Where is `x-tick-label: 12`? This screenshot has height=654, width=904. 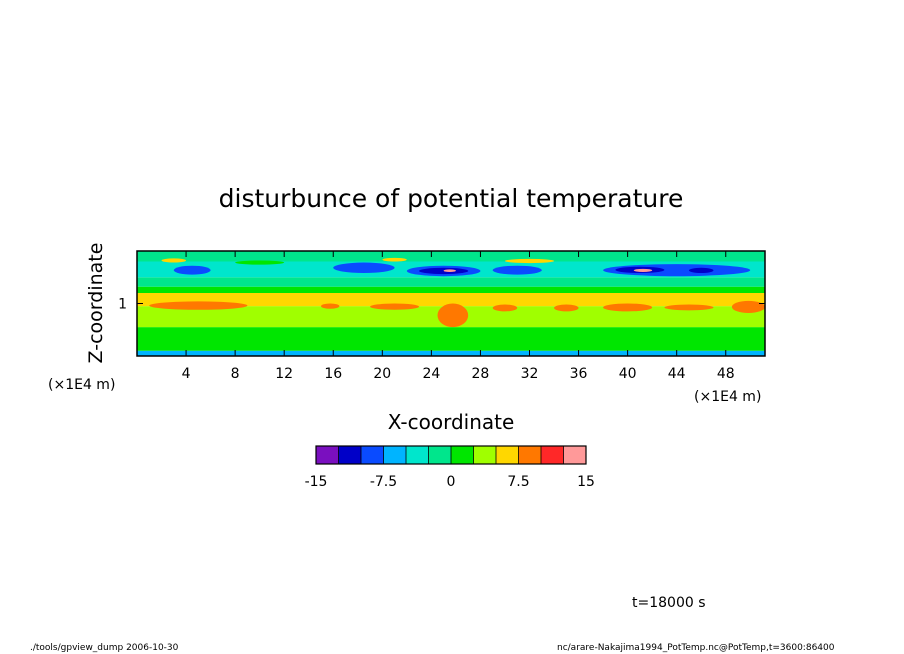 x-tick-label: 12 is located at coordinates (284, 374).